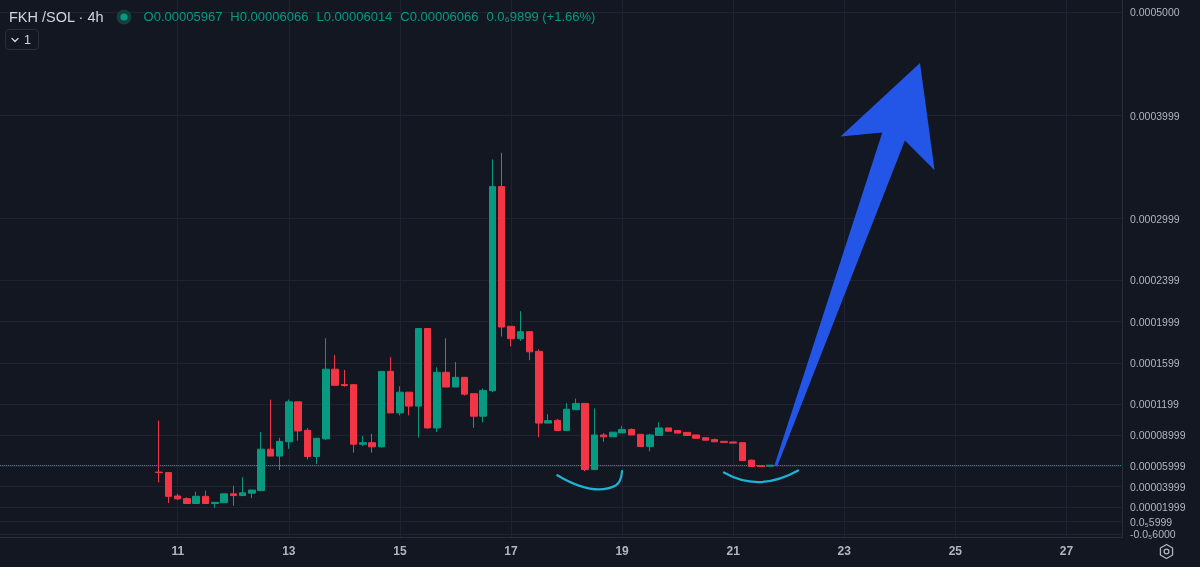 The height and width of the screenshot is (567, 1200). Describe the element at coordinates (27, 39) in the screenshot. I see `annotation: 1` at that location.